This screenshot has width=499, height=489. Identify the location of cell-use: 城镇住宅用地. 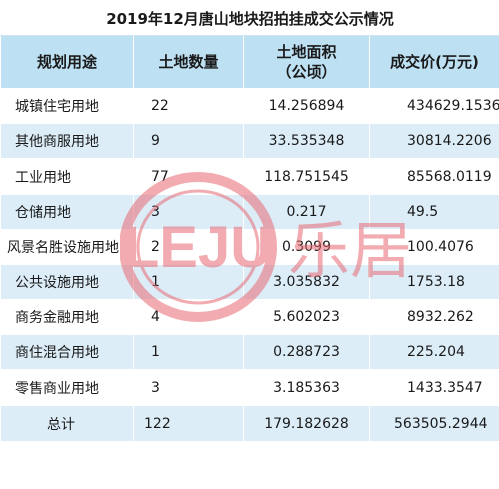
(67, 106).